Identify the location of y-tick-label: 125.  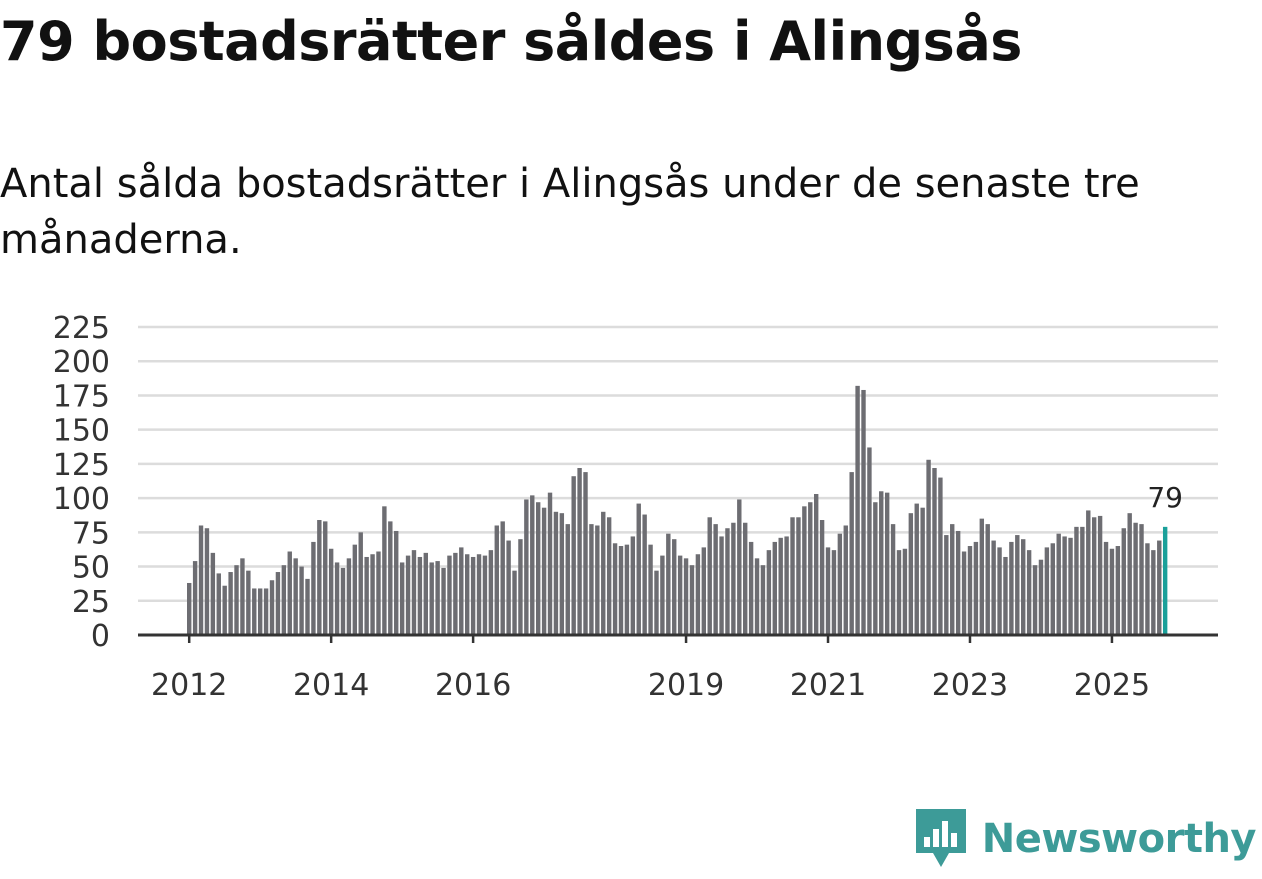
(81, 465).